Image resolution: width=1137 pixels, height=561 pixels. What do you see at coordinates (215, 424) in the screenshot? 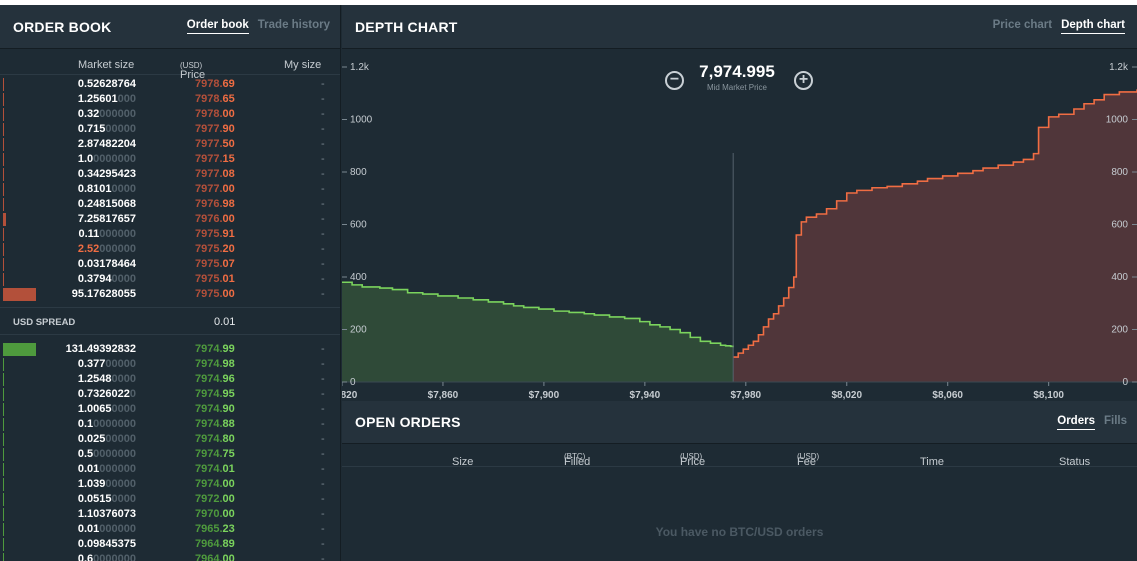
I see `bid-price: 7974.88` at bounding box center [215, 424].